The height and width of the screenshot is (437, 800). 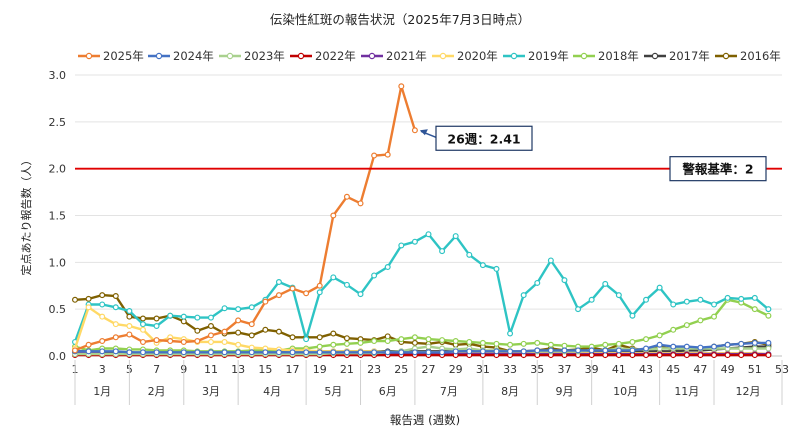 What do you see at coordinates (272, 391) in the screenshot?
I see `month-label: 4月` at bounding box center [272, 391].